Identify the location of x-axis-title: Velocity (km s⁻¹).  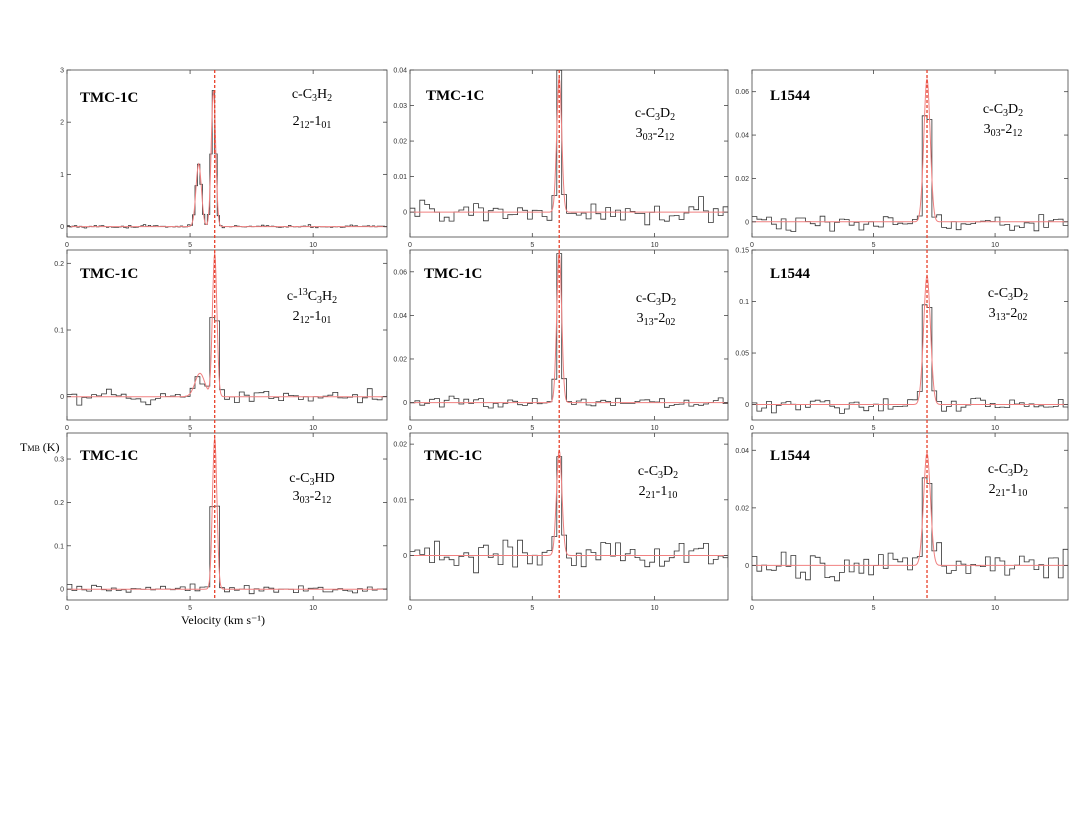
(223, 620).